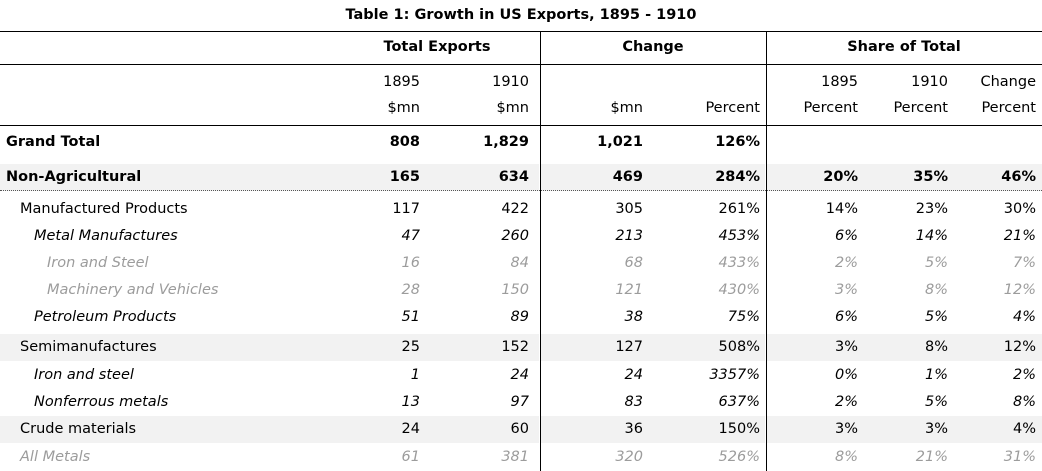  I want to click on subheader-share-1895: 1895, so click(839, 82).